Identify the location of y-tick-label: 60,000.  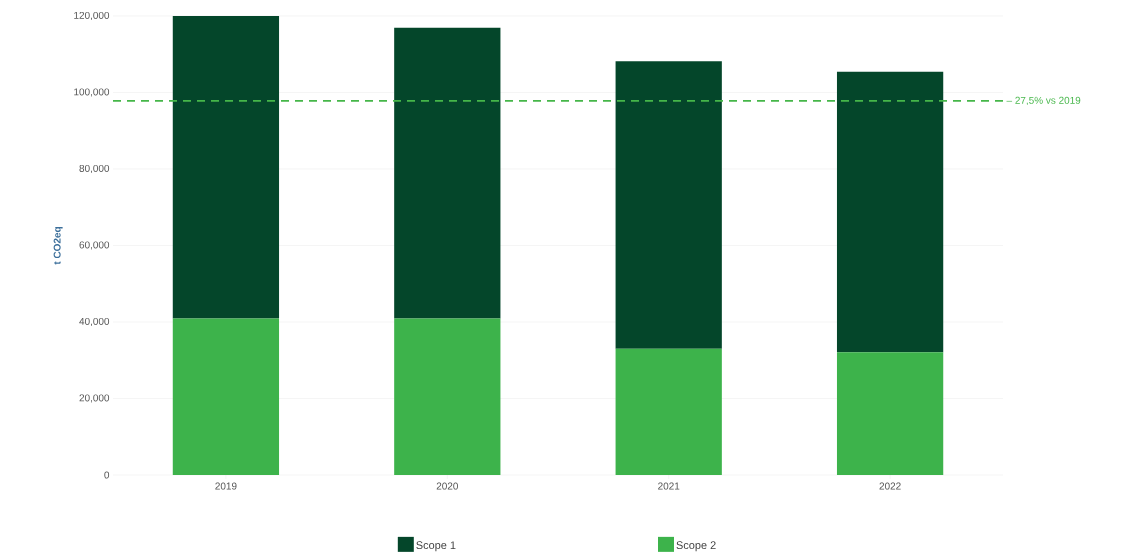
(94, 245).